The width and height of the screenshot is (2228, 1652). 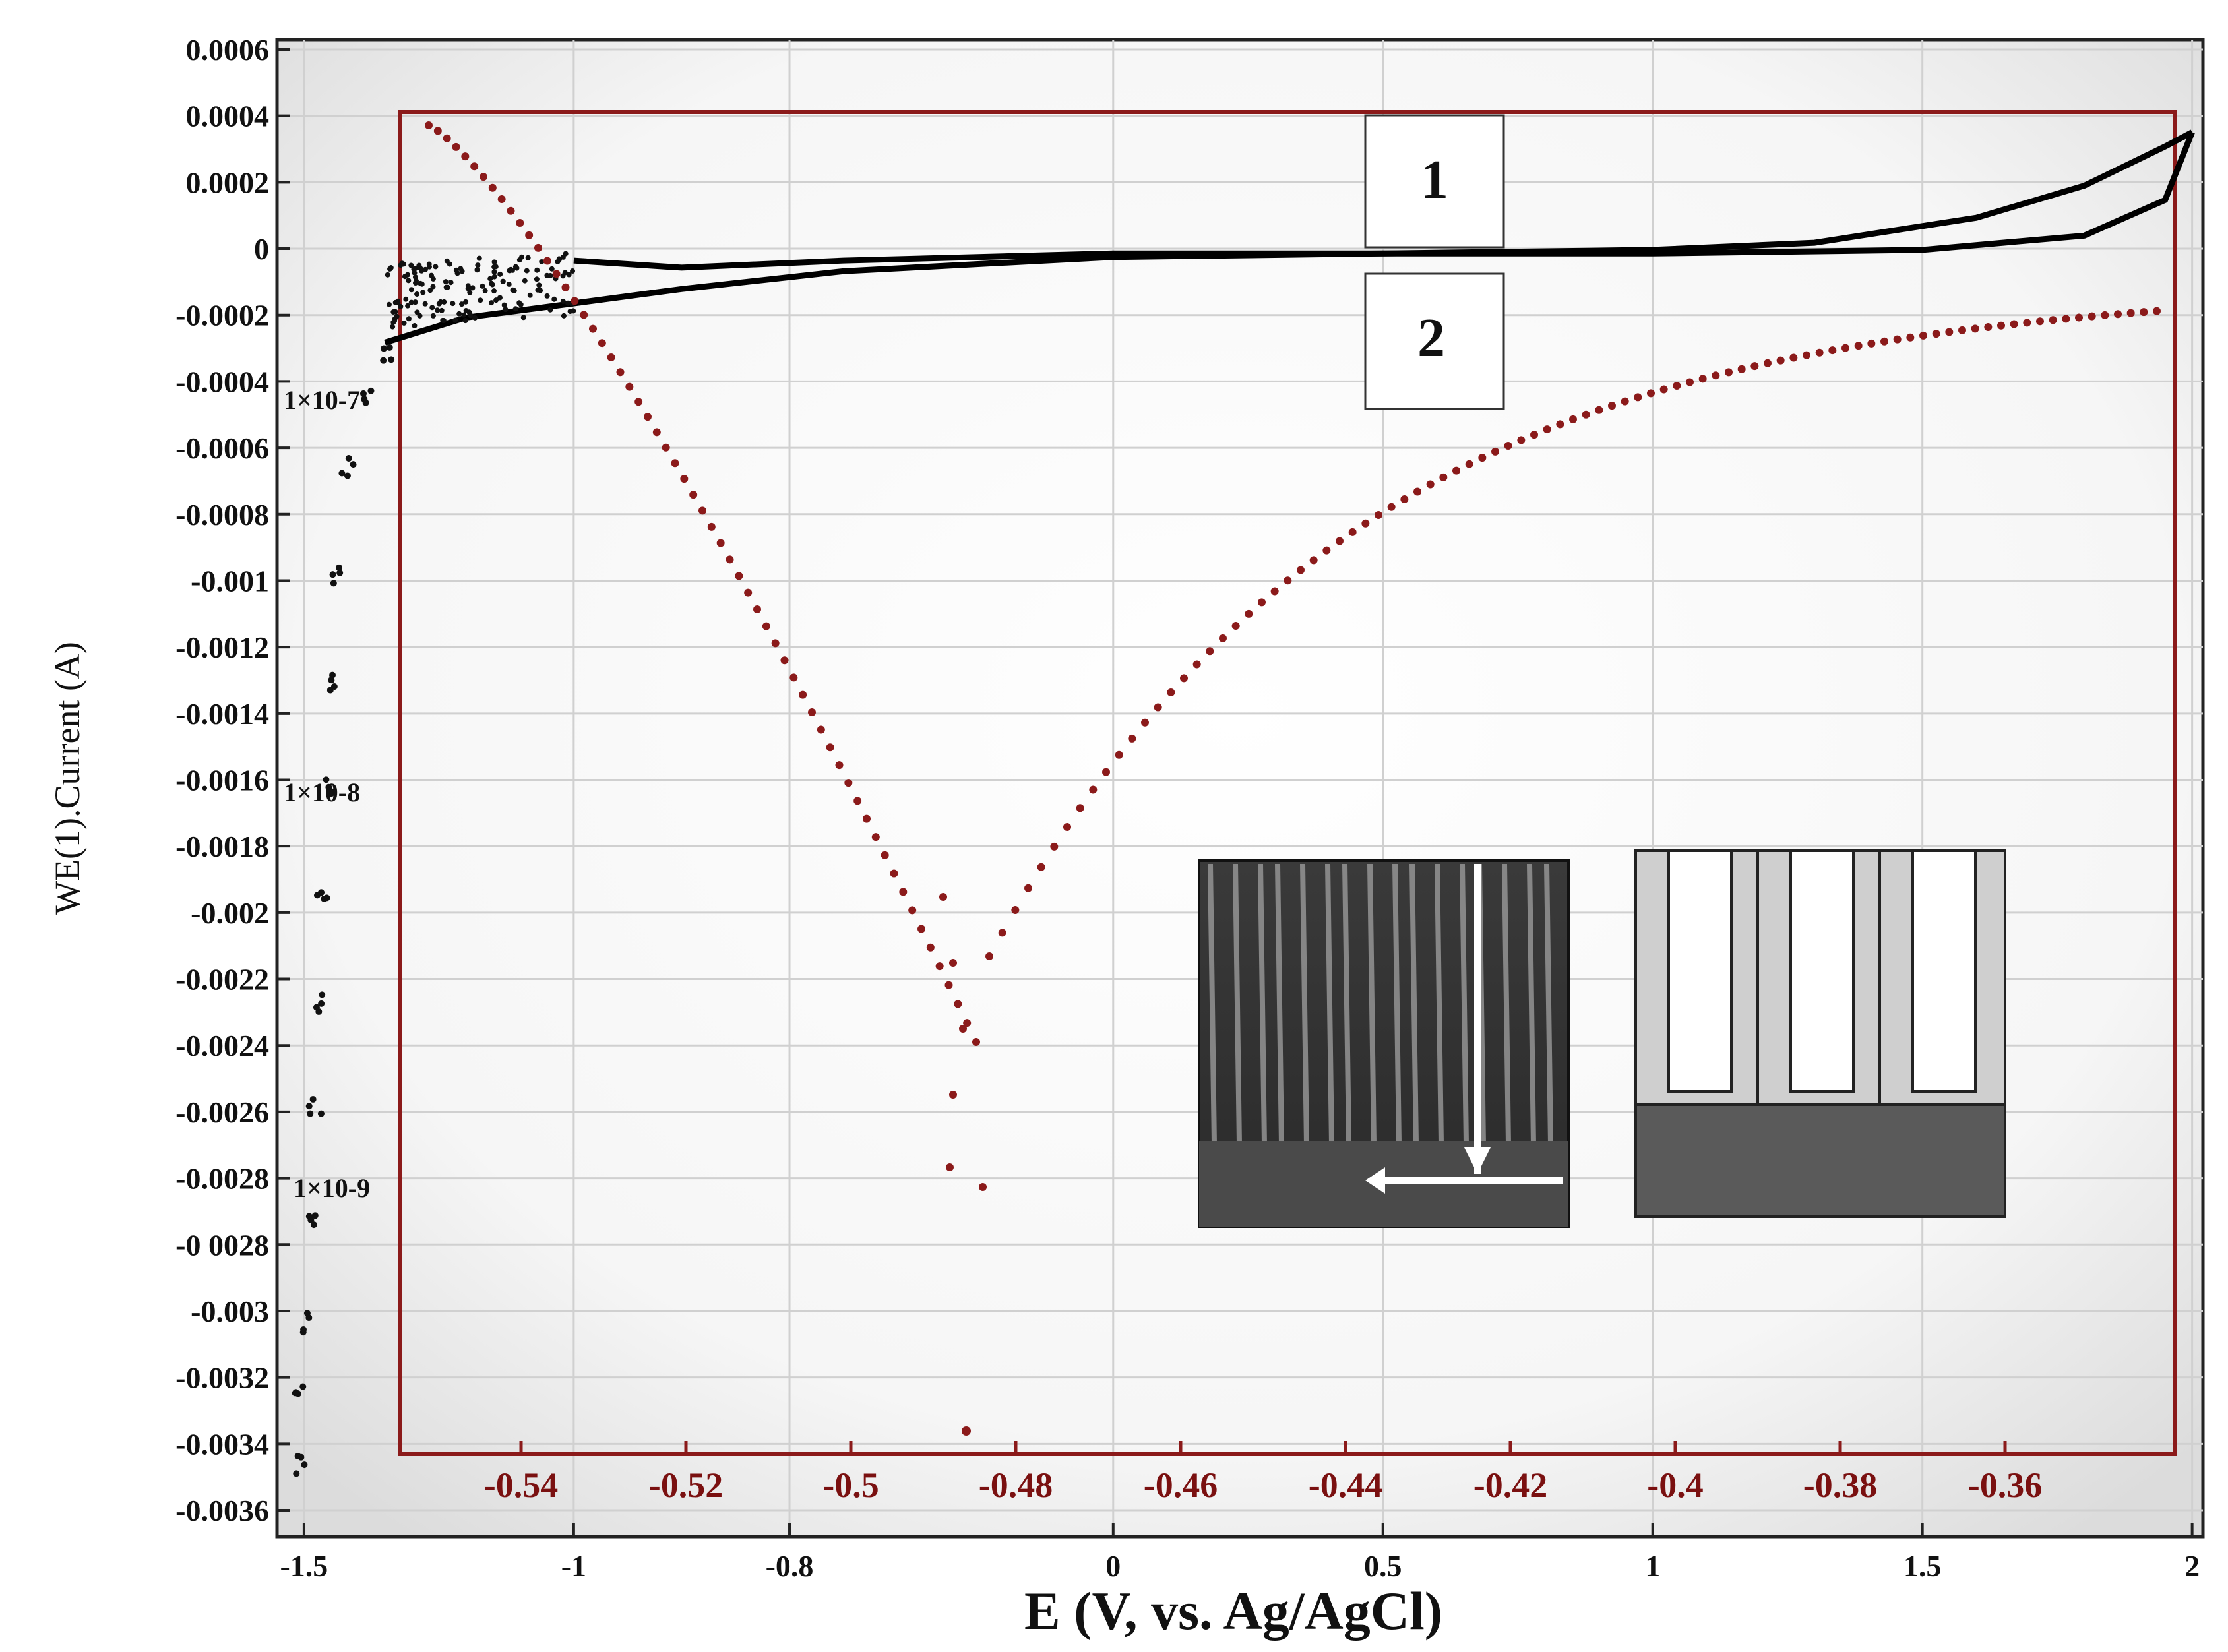 What do you see at coordinates (1652, 1566) in the screenshot?
I see `x-tick-label: 1` at bounding box center [1652, 1566].